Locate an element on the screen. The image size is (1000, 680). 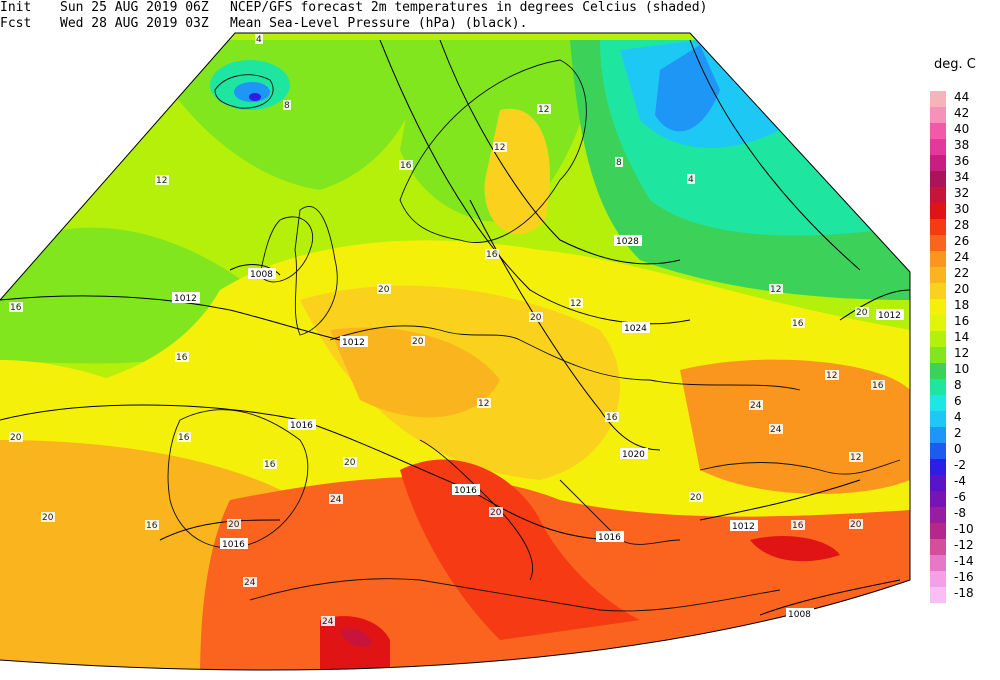
isobar-label-1016d: 1016 is located at coordinates (609, 538).